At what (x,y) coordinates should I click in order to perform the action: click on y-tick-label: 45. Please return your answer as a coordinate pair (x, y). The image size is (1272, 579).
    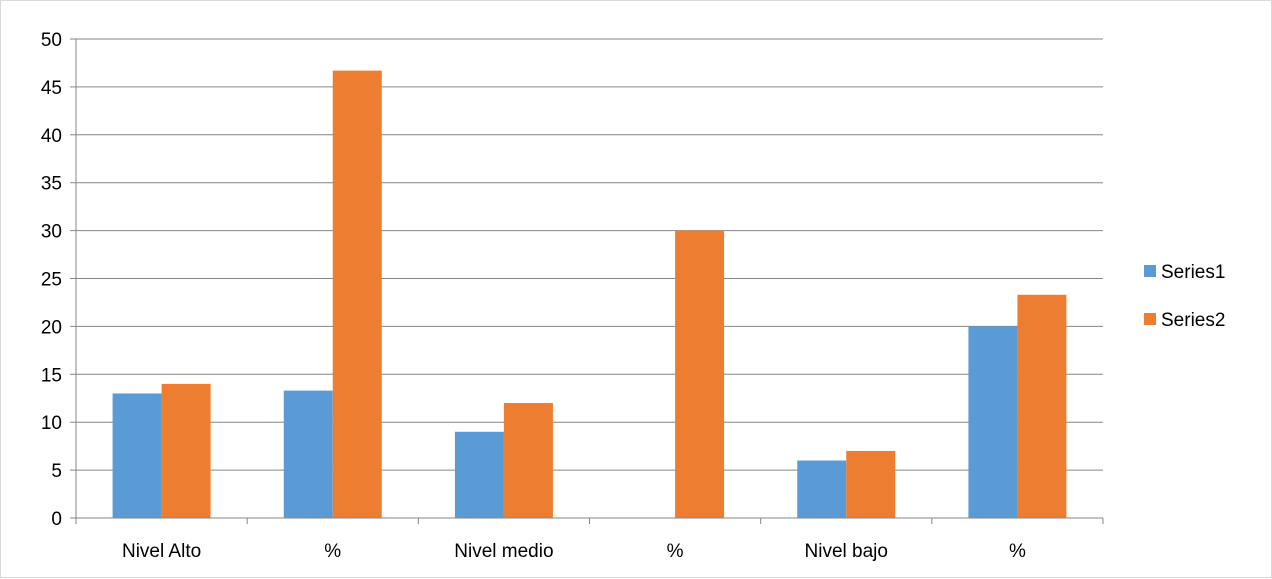
    Looking at the image, I should click on (51, 88).